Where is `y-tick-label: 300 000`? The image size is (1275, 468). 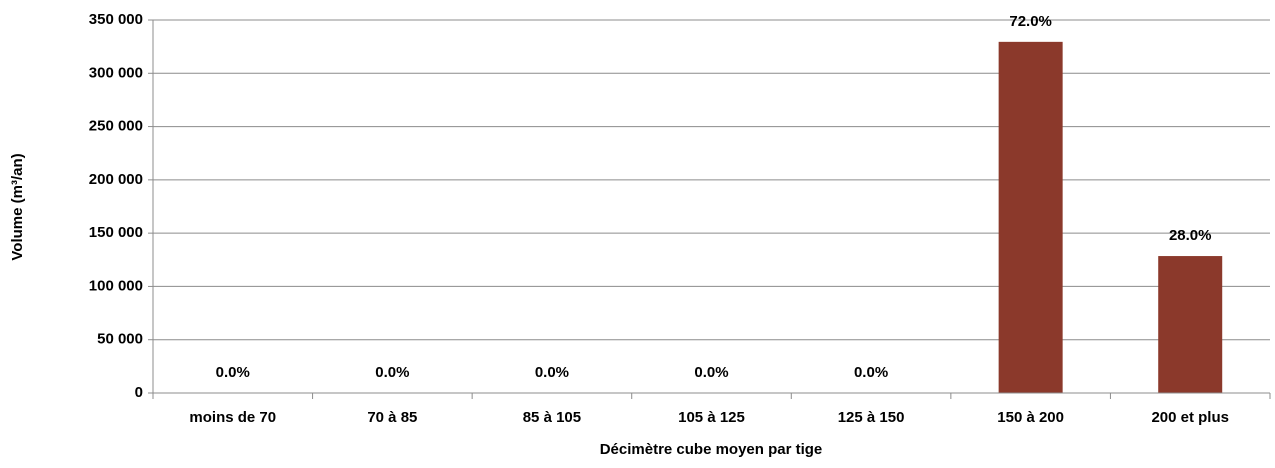 y-tick-label: 300 000 is located at coordinates (116, 72).